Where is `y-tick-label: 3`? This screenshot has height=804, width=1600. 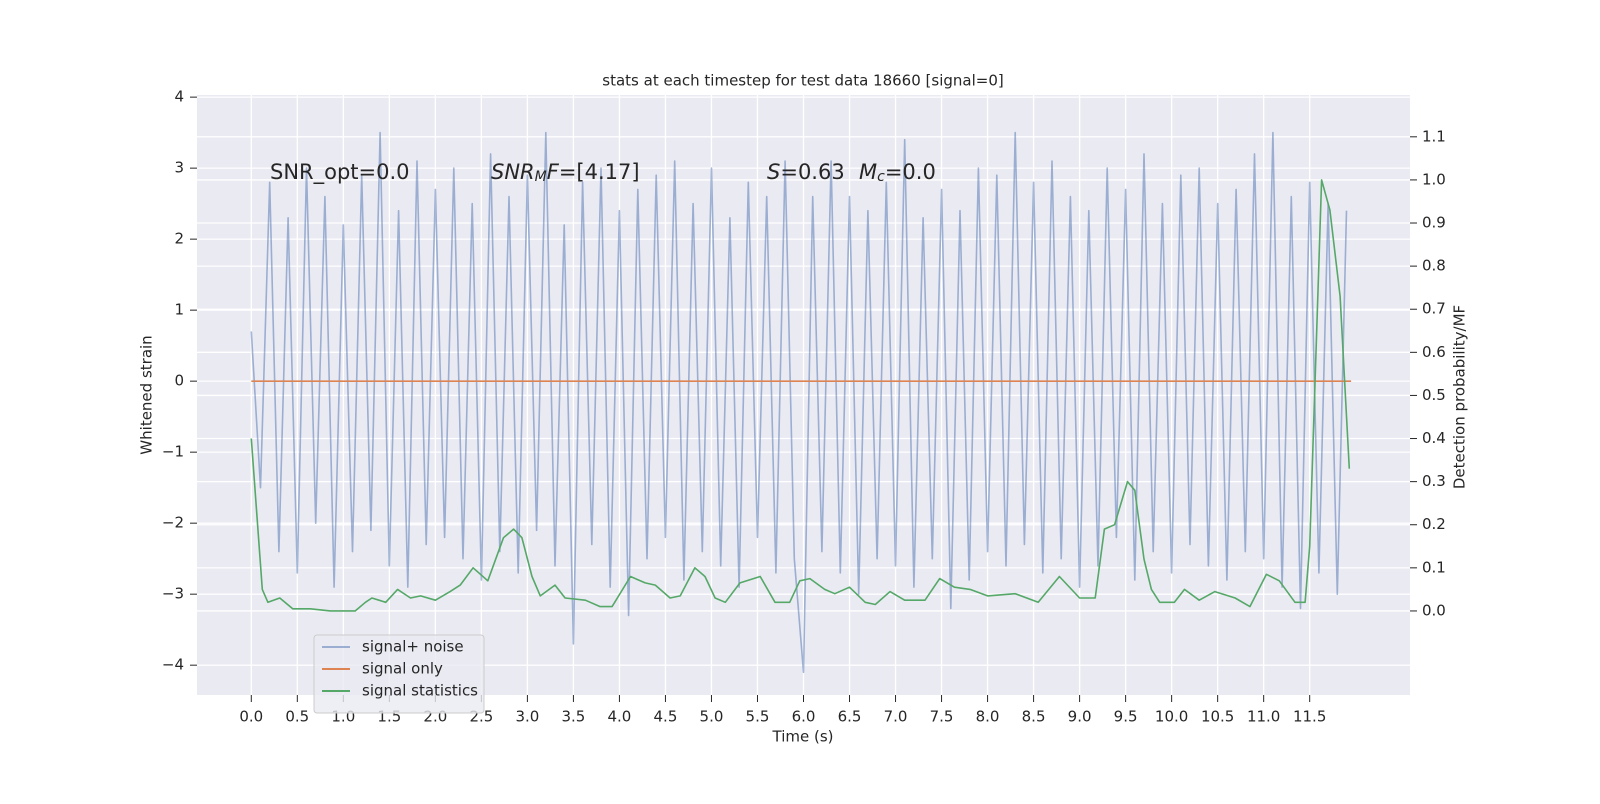
y-tick-label: 3 is located at coordinates (179, 168).